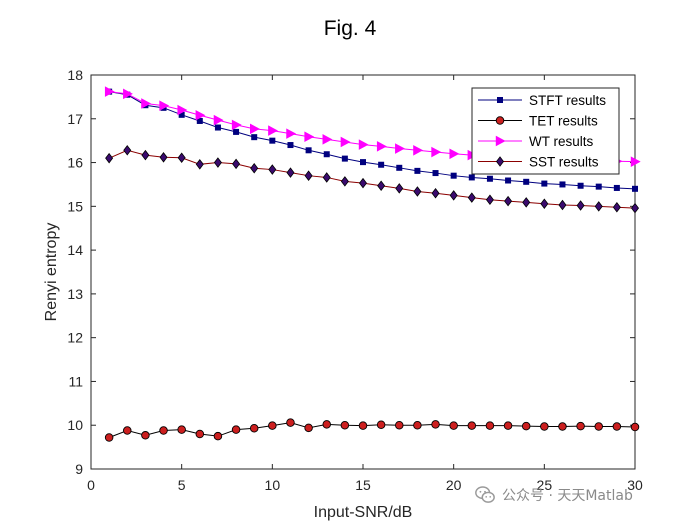 The height and width of the screenshot is (525, 700). Describe the element at coordinates (500, 120) in the screenshot. I see `legend-marker-tet-results` at that location.